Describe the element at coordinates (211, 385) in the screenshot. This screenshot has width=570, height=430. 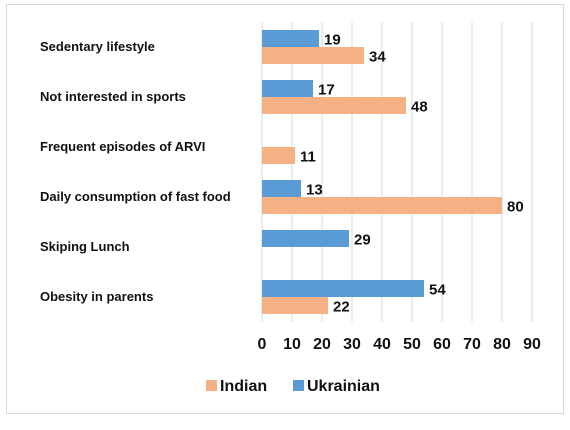
I see `legend-swatch-indian` at that location.